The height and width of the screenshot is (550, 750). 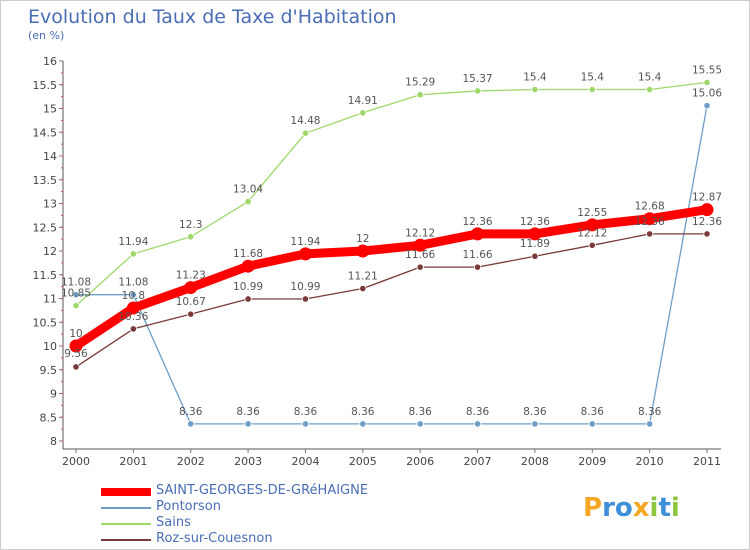 What do you see at coordinates (49, 370) in the screenshot?
I see `y-tick-label: 9.5` at bounding box center [49, 370].